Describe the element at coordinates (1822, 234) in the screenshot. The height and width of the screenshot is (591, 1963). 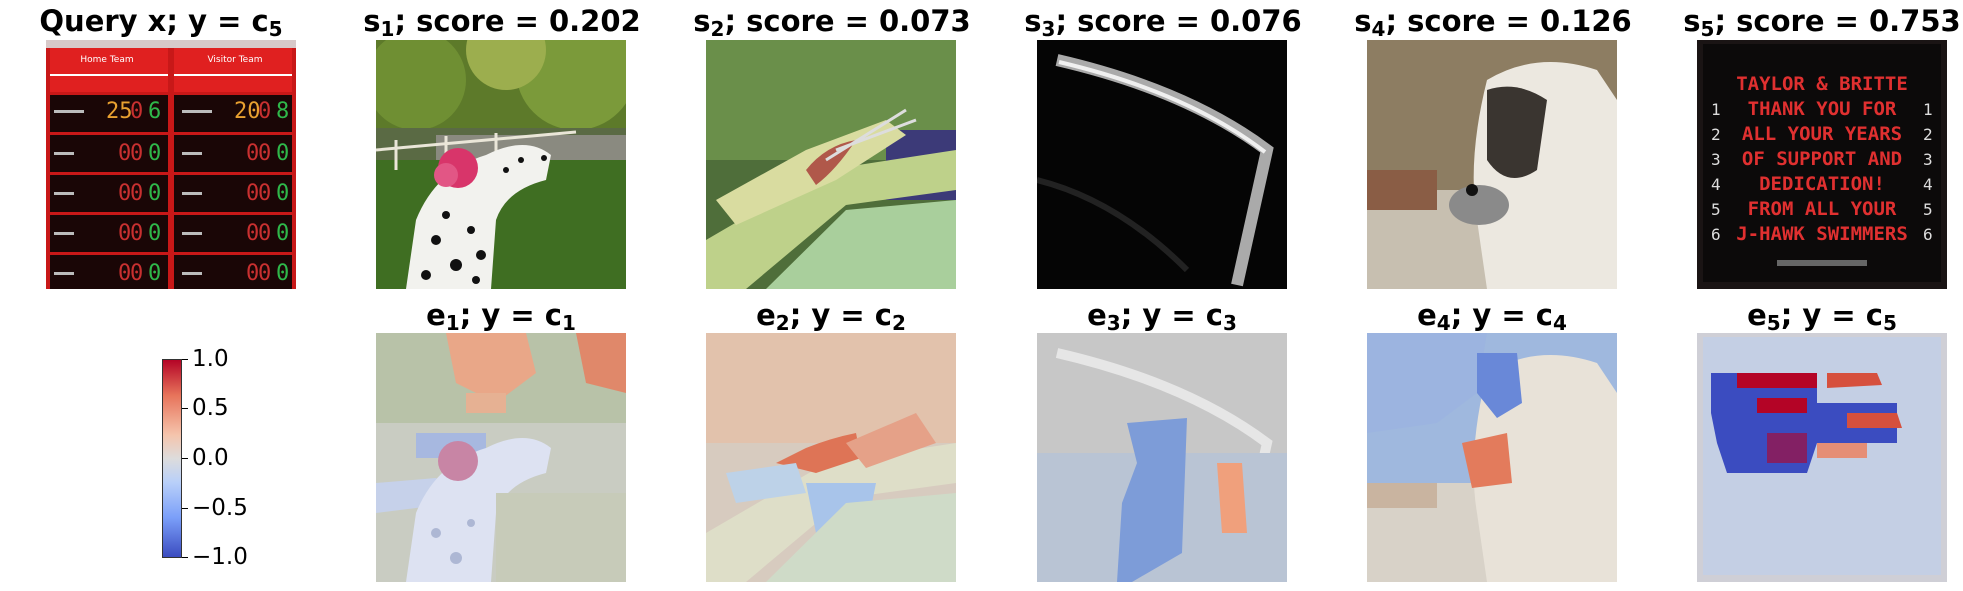
I see `svg-text: J-HAWK SWIMMERS` at that location.